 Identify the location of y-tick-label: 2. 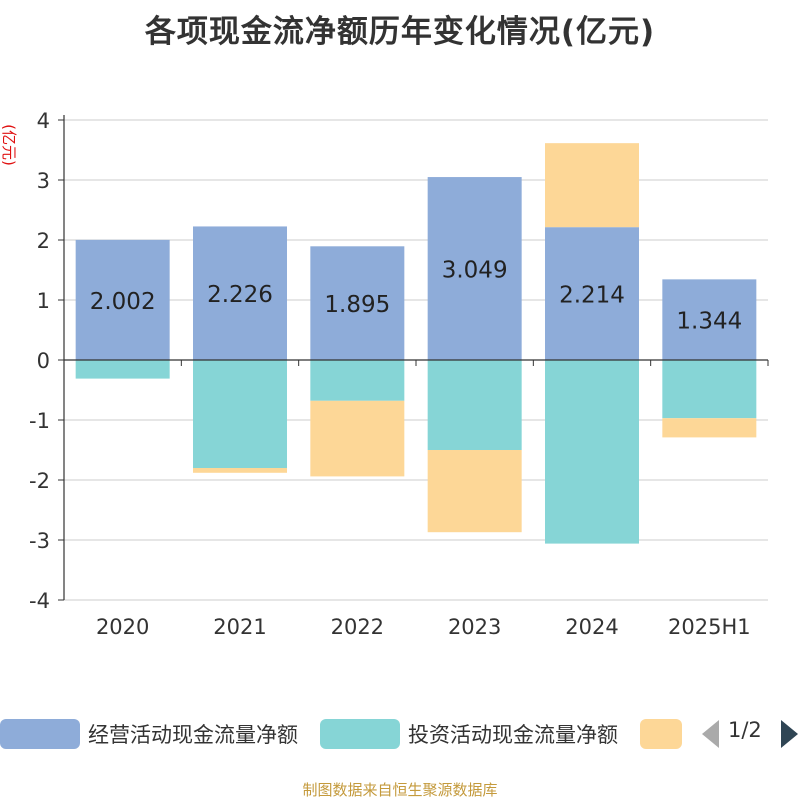
(43, 241).